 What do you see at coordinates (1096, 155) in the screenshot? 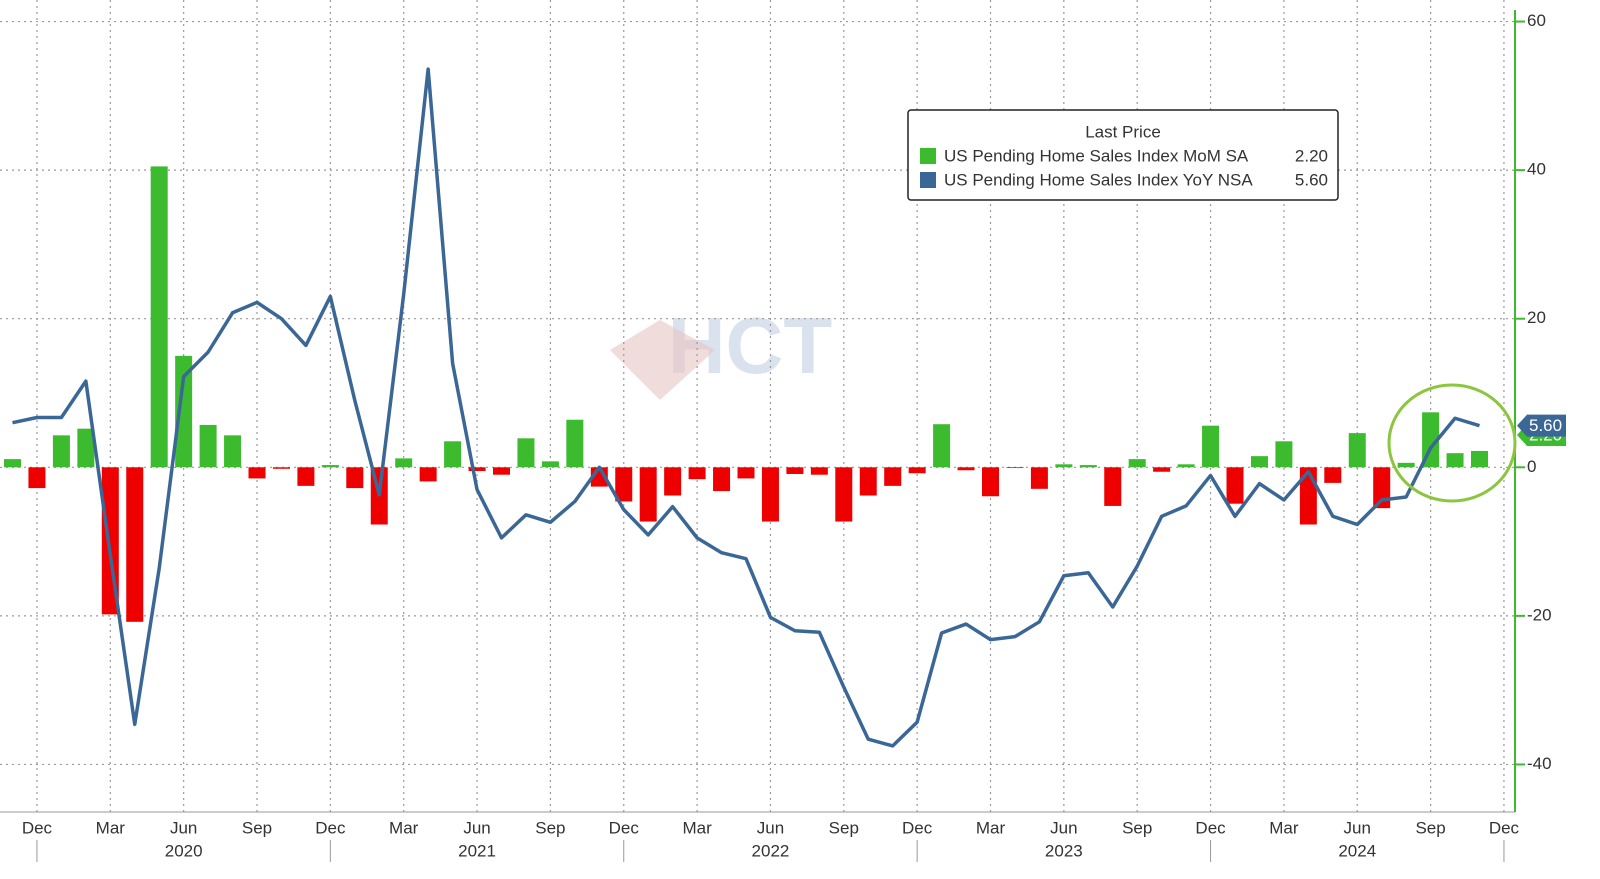
I see `legend-label: US Pending Home Sales Index MoM SA` at bounding box center [1096, 155].